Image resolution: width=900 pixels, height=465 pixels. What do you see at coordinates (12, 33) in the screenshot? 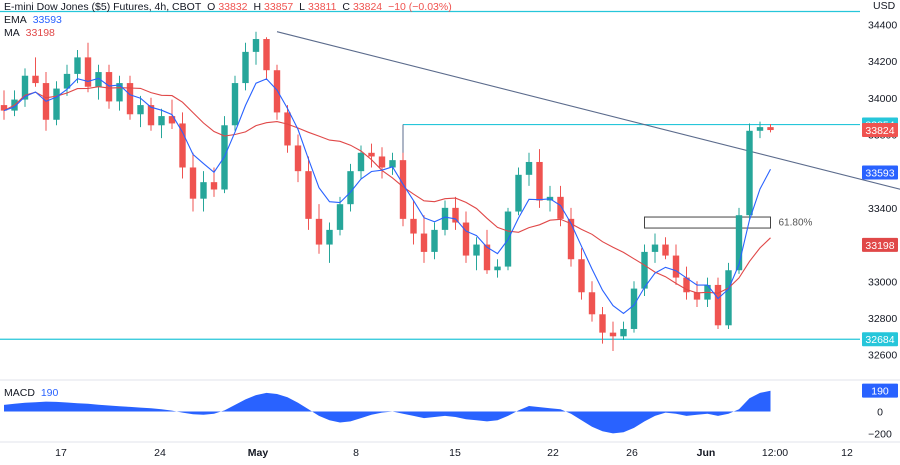
I see `ma-label: MA` at bounding box center [12, 33].